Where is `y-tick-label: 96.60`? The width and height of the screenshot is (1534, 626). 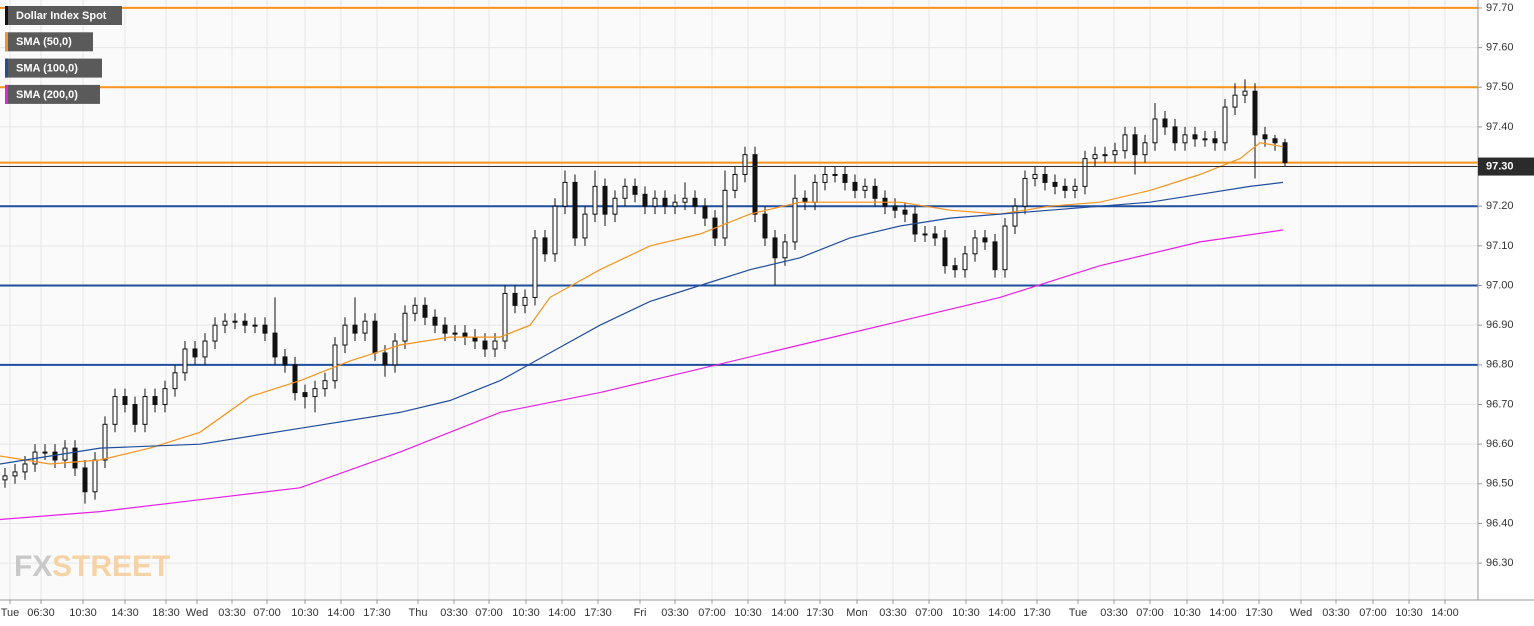 y-tick-label: 96.60 is located at coordinates (1500, 444).